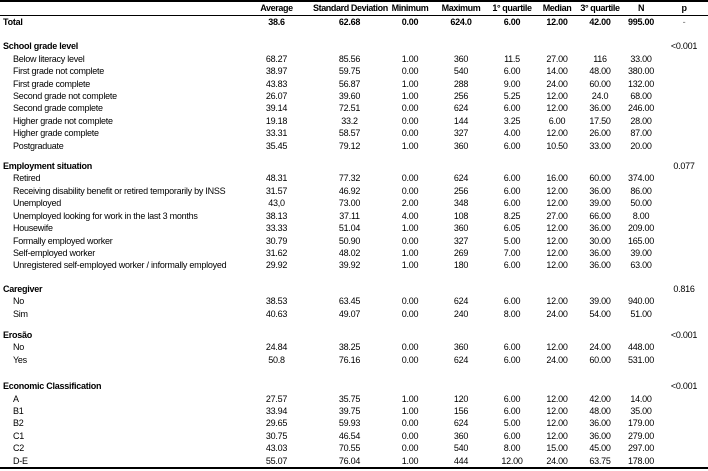  I want to click on spacer-row, so click(354, 373).